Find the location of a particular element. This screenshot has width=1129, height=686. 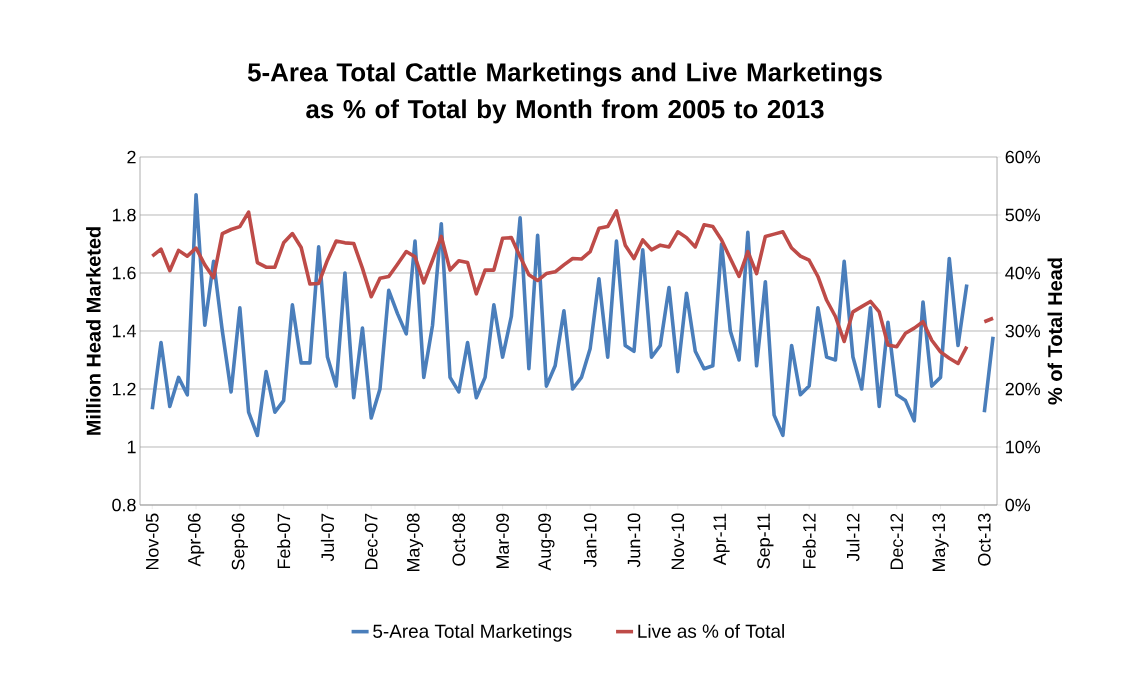

chart-title: 5-Area Total Cattle Marketings and Live Marketings as % of Total by Month from 2005 to 2013 is located at coordinates (564, 93).